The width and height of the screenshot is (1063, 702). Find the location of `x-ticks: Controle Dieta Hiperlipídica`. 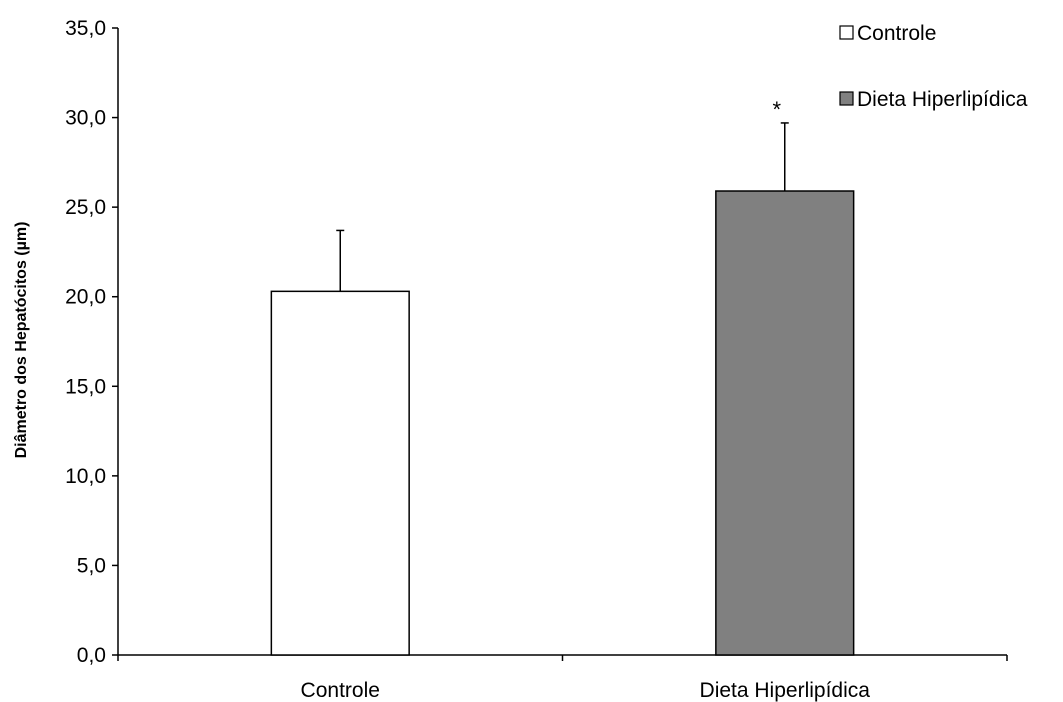

x-ticks: Controle Dieta Hiperlipídica is located at coordinates (562, 678).